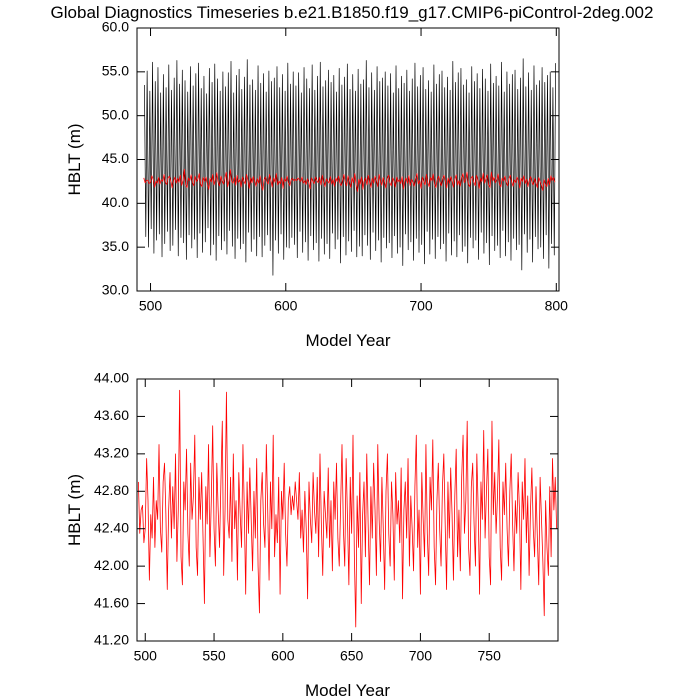 This screenshot has height=700, width=700. Describe the element at coordinates (115, 202) in the screenshot. I see `y-tick-label: 40.0` at that location.